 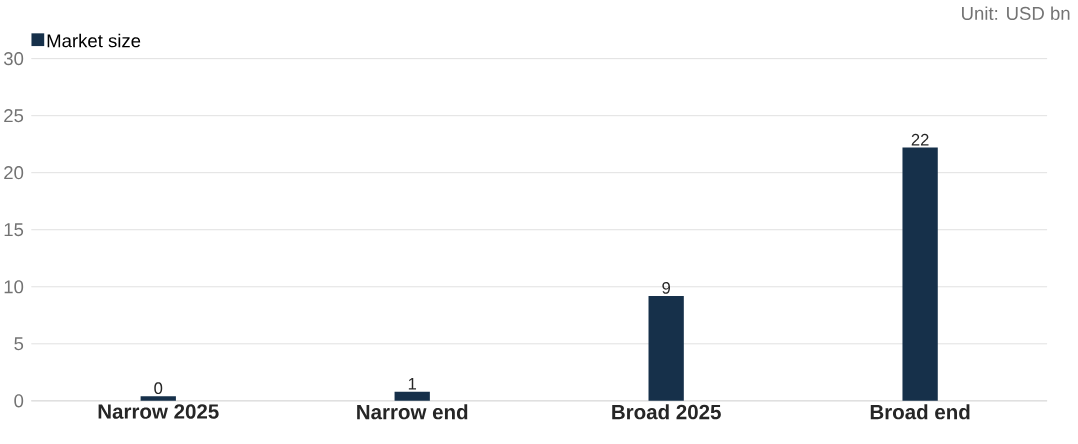 I want to click on y-tick-label: 0, so click(x=19, y=401).